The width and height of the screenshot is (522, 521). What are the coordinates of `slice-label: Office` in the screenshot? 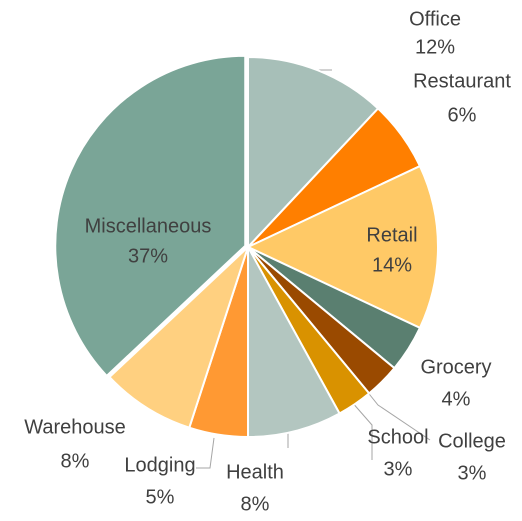 It's located at (435, 19).